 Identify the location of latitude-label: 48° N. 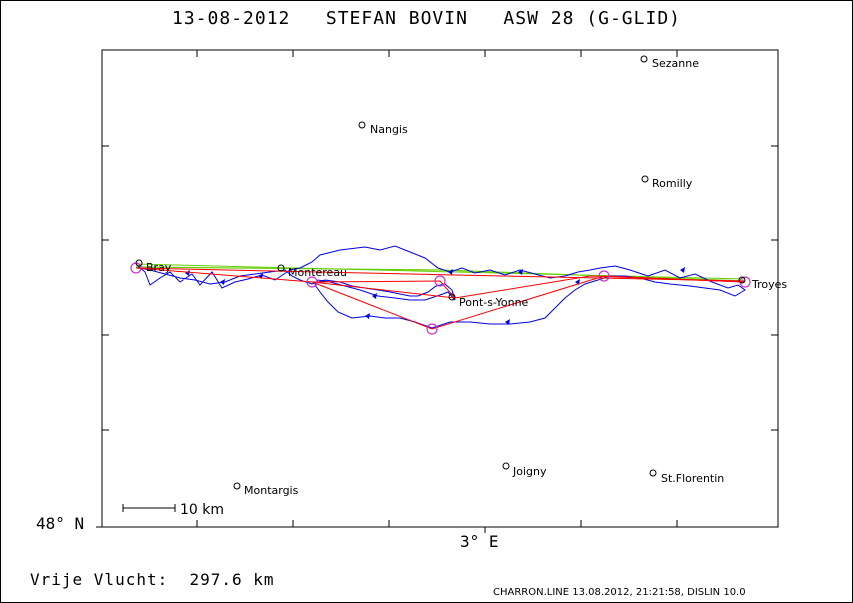
(60, 523).